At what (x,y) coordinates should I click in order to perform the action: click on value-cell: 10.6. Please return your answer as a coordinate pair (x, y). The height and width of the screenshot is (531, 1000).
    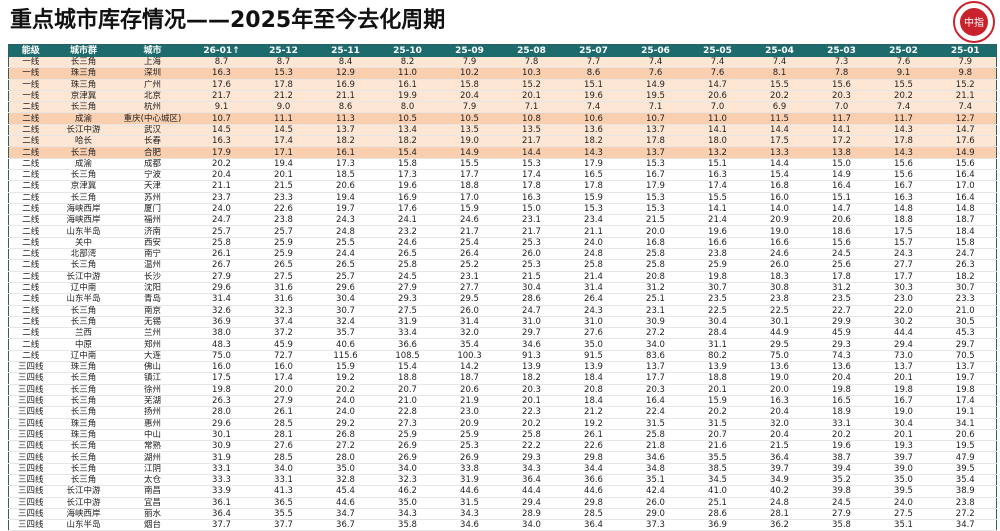
    Looking at the image, I should click on (593, 118).